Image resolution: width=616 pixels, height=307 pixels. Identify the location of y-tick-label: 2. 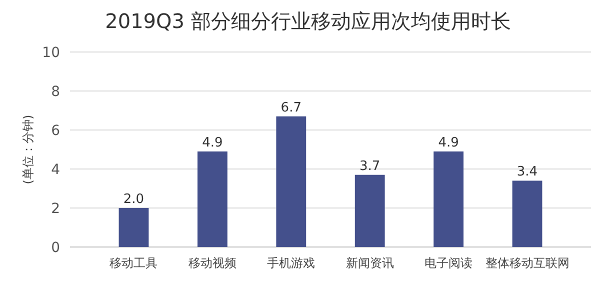
(55, 208).